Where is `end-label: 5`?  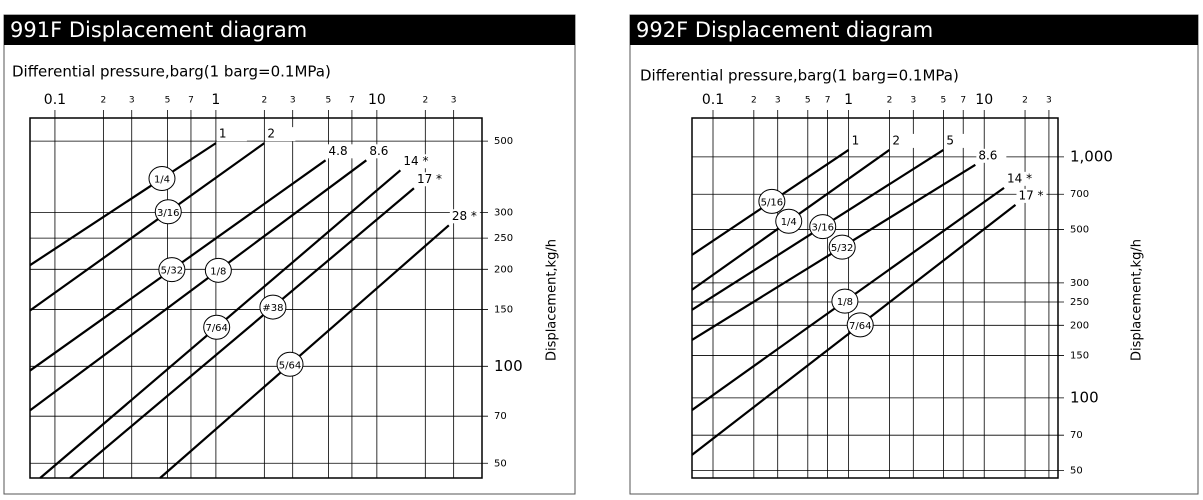 end-label: 5 is located at coordinates (950, 140).